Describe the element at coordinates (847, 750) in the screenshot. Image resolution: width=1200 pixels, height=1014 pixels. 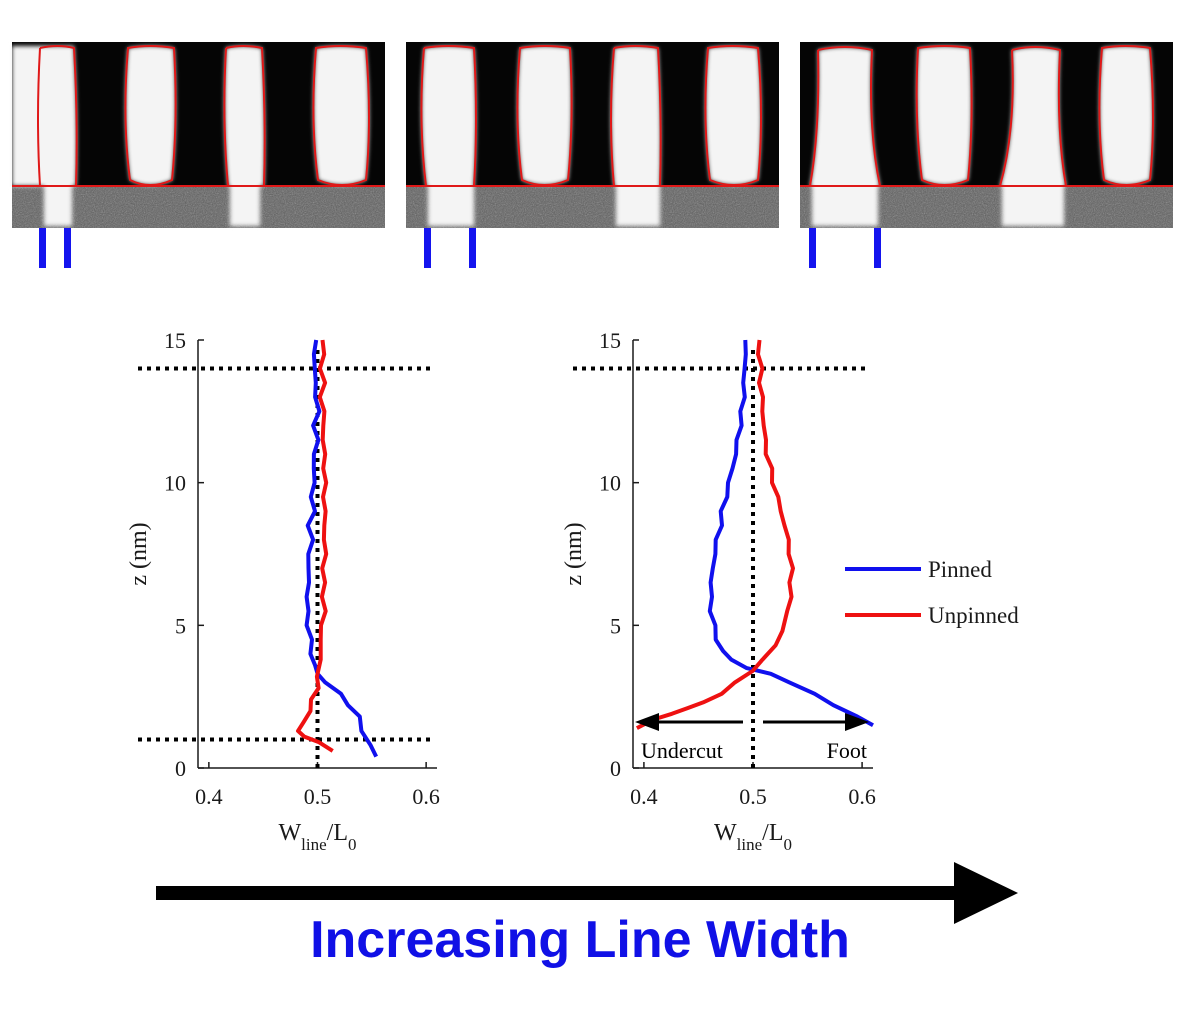
I see `foot-label: Foot` at that location.